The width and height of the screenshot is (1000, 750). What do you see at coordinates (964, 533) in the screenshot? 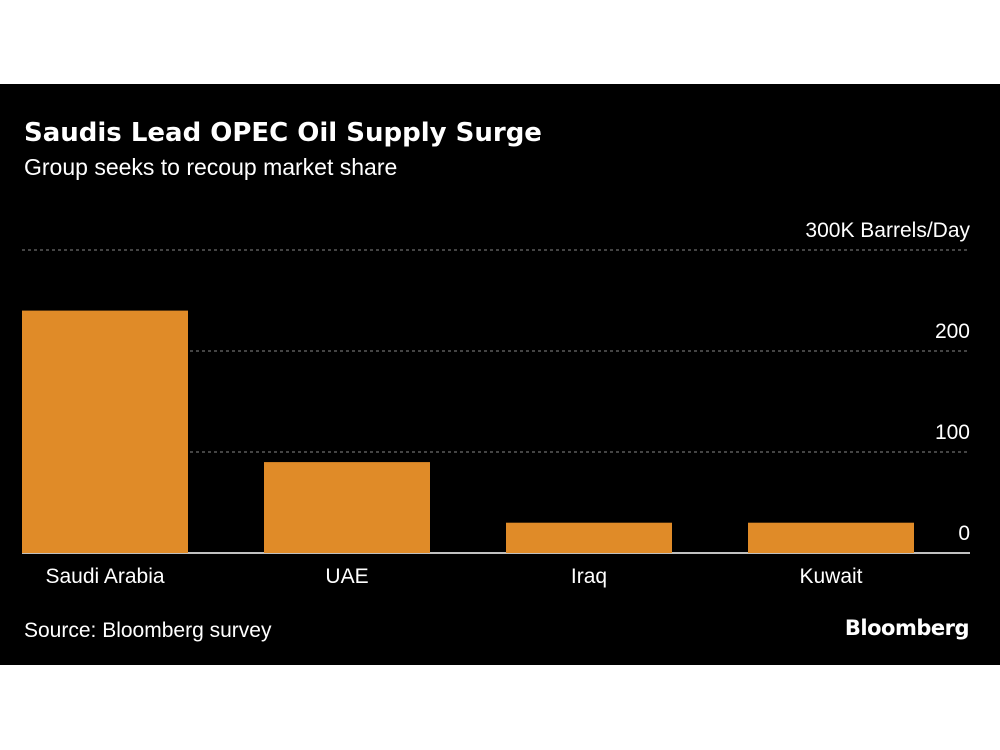
I see `y-tick-label: 0` at bounding box center [964, 533].